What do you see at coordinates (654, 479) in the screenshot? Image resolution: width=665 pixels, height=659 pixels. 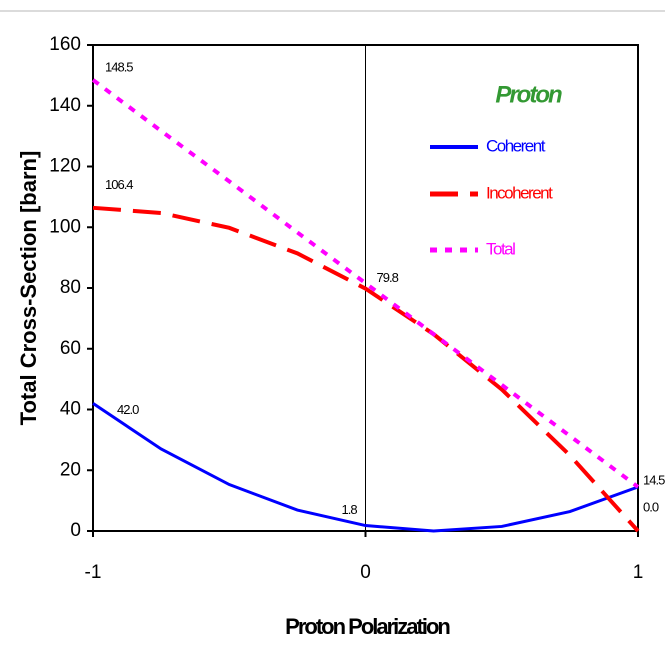 I see `data-label: 14.5` at bounding box center [654, 479].